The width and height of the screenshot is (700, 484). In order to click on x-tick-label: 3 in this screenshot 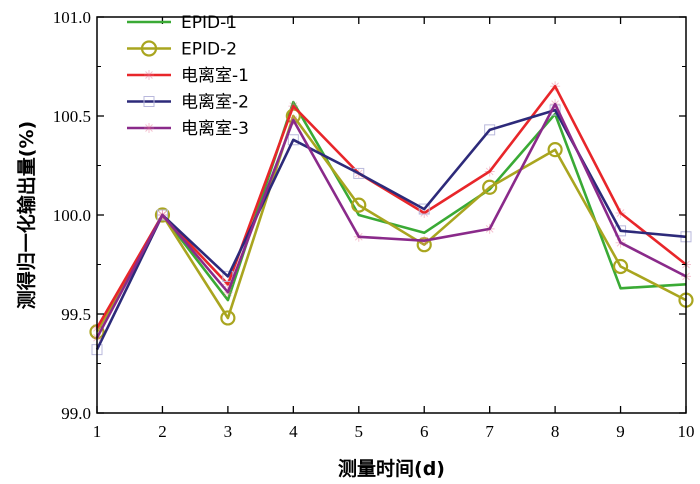, I will do `click(228, 431)`.